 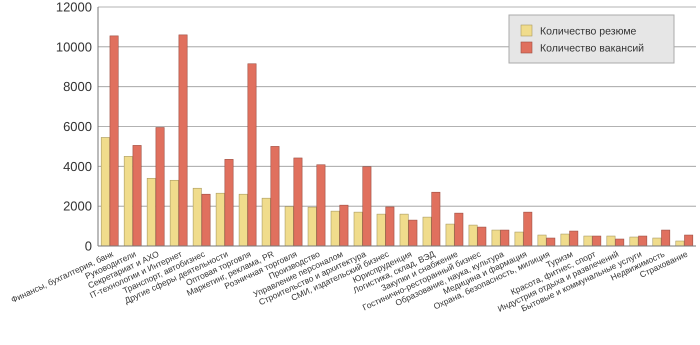 What do you see at coordinates (74, 46) in the screenshot?
I see `y-tick-label: 10000` at bounding box center [74, 46].